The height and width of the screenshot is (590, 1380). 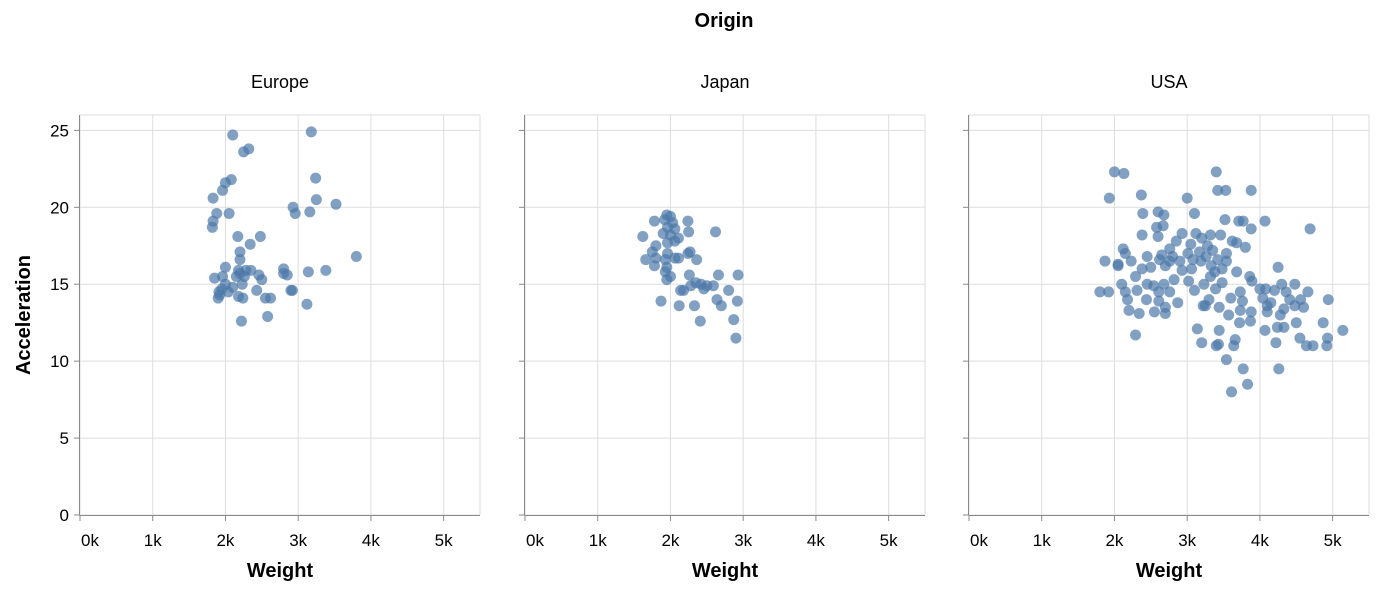 What do you see at coordinates (1169, 571) in the screenshot?
I see `x-axis-title-usa: Weight` at bounding box center [1169, 571].